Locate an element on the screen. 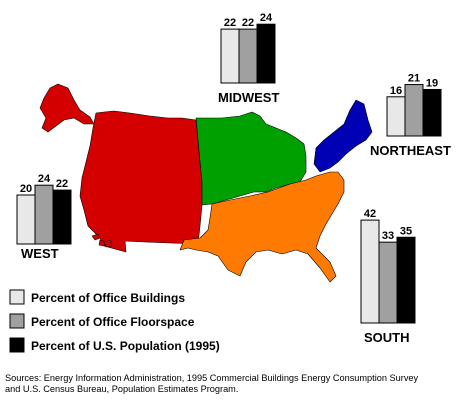 The width and height of the screenshot is (464, 404). bar-group-west: 20 24 22 is located at coordinates (44, 208).